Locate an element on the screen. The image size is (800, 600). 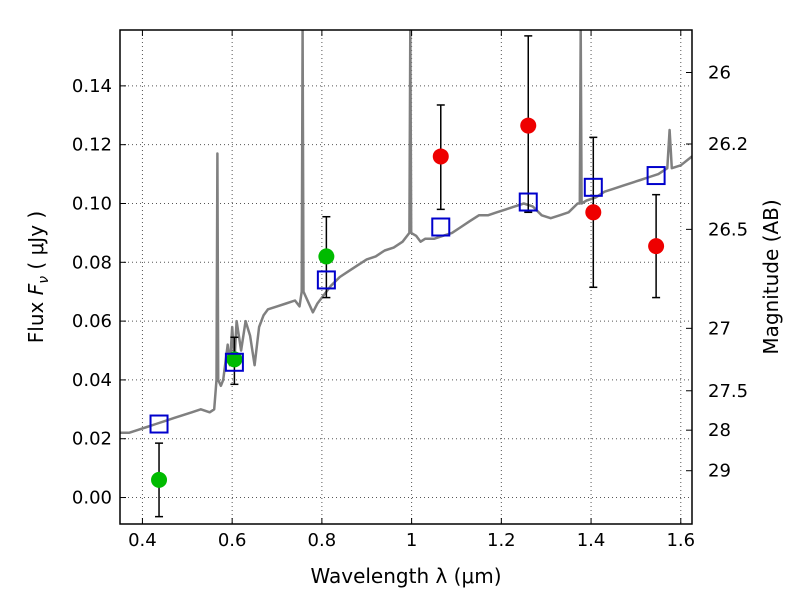
y2-tick-label: 29 is located at coordinates (719, 471).